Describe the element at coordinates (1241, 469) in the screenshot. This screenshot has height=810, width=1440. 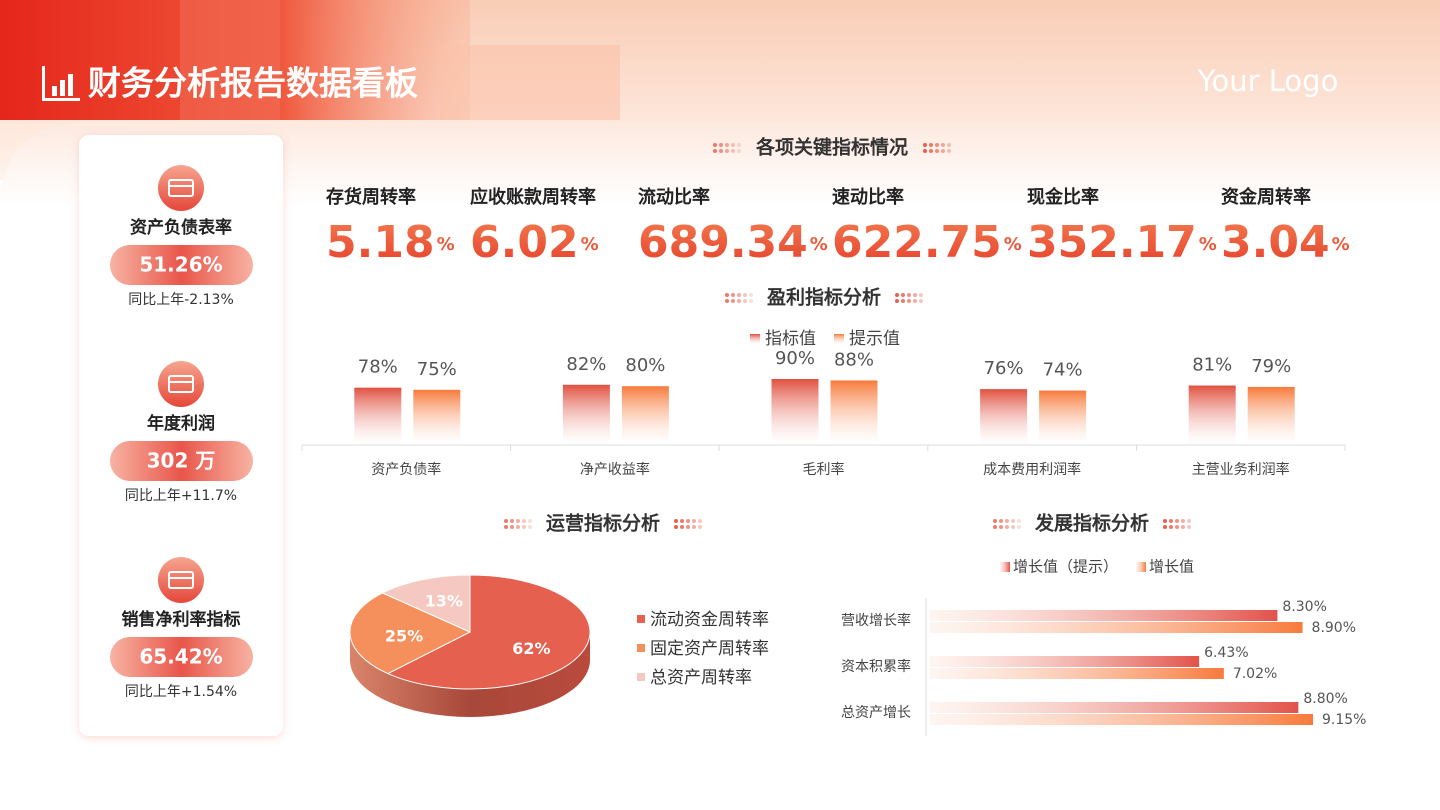
I see `x-tick-label: 主营业务利润率` at that location.